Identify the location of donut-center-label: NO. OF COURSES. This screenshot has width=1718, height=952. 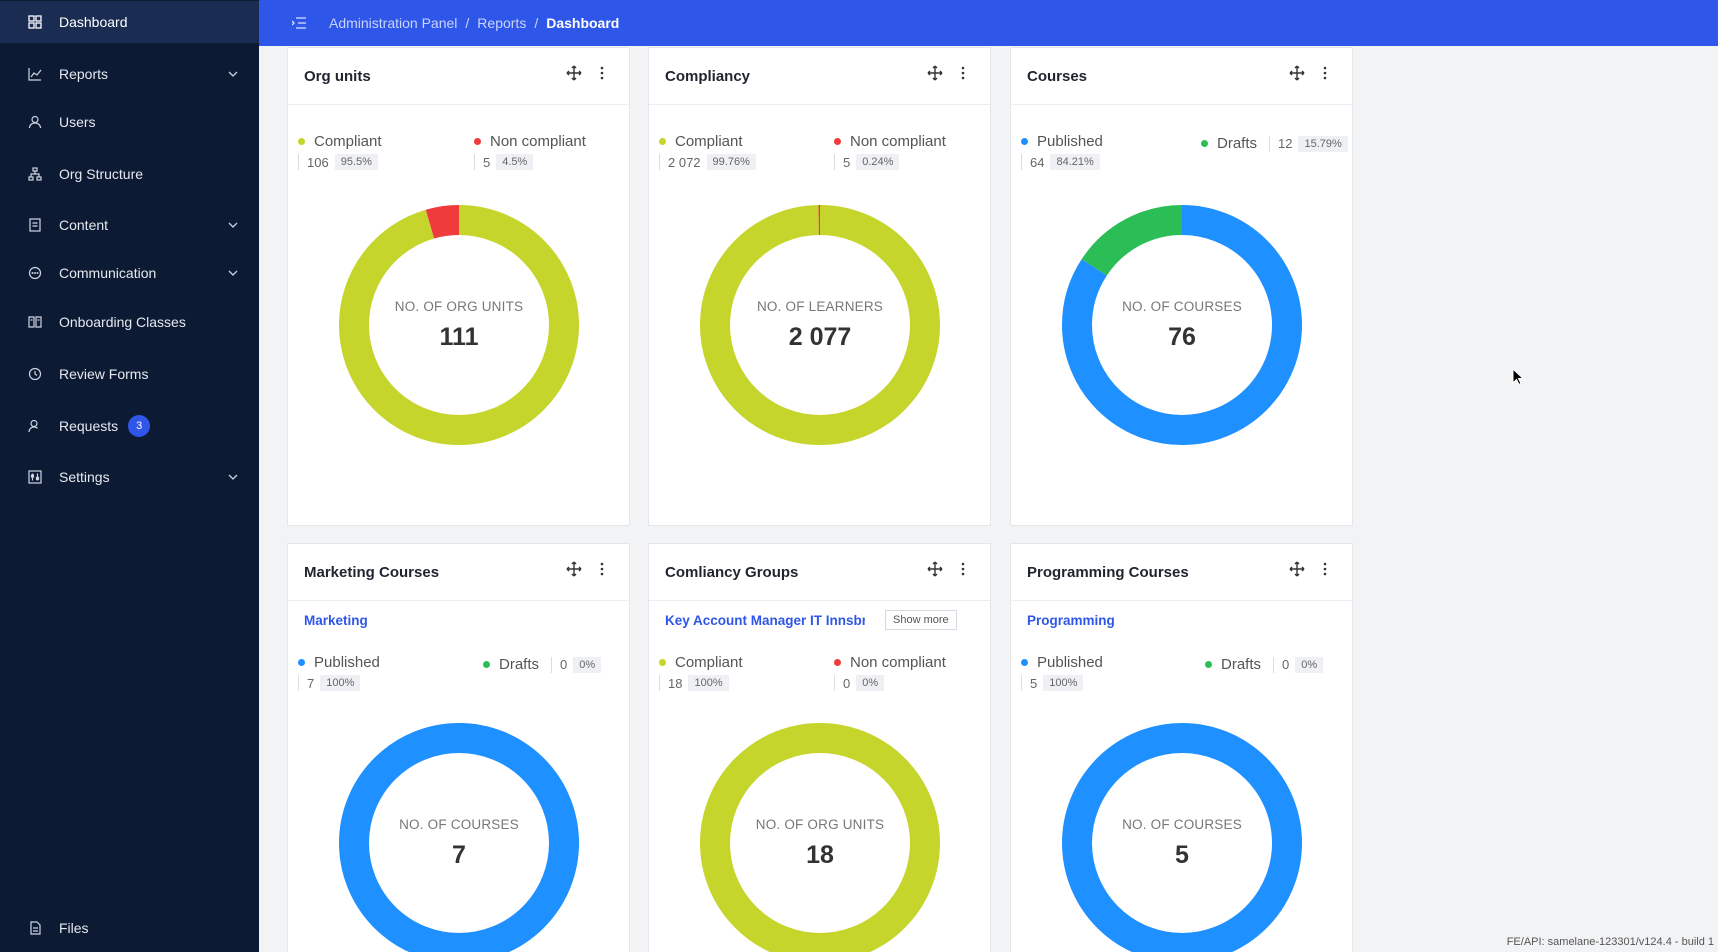
(1182, 306).